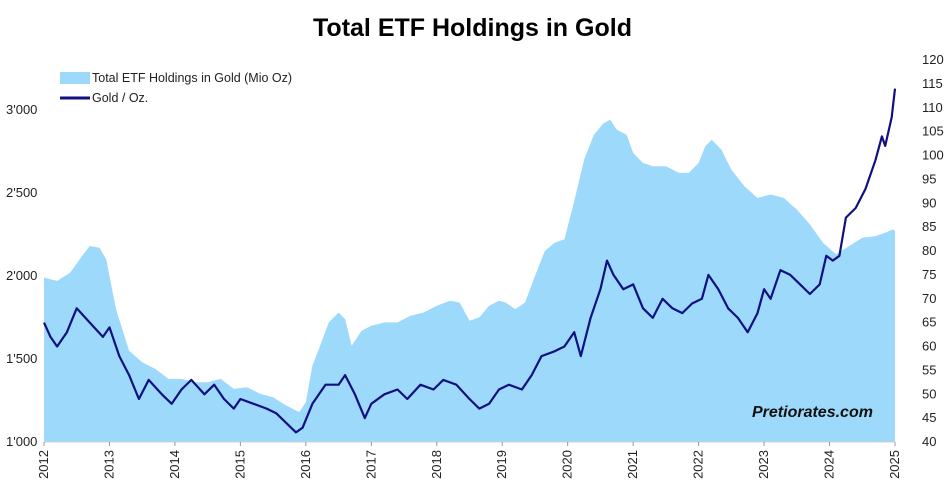 This screenshot has width=945, height=495. I want to click on x-tick-label: 2022, so click(698, 464).